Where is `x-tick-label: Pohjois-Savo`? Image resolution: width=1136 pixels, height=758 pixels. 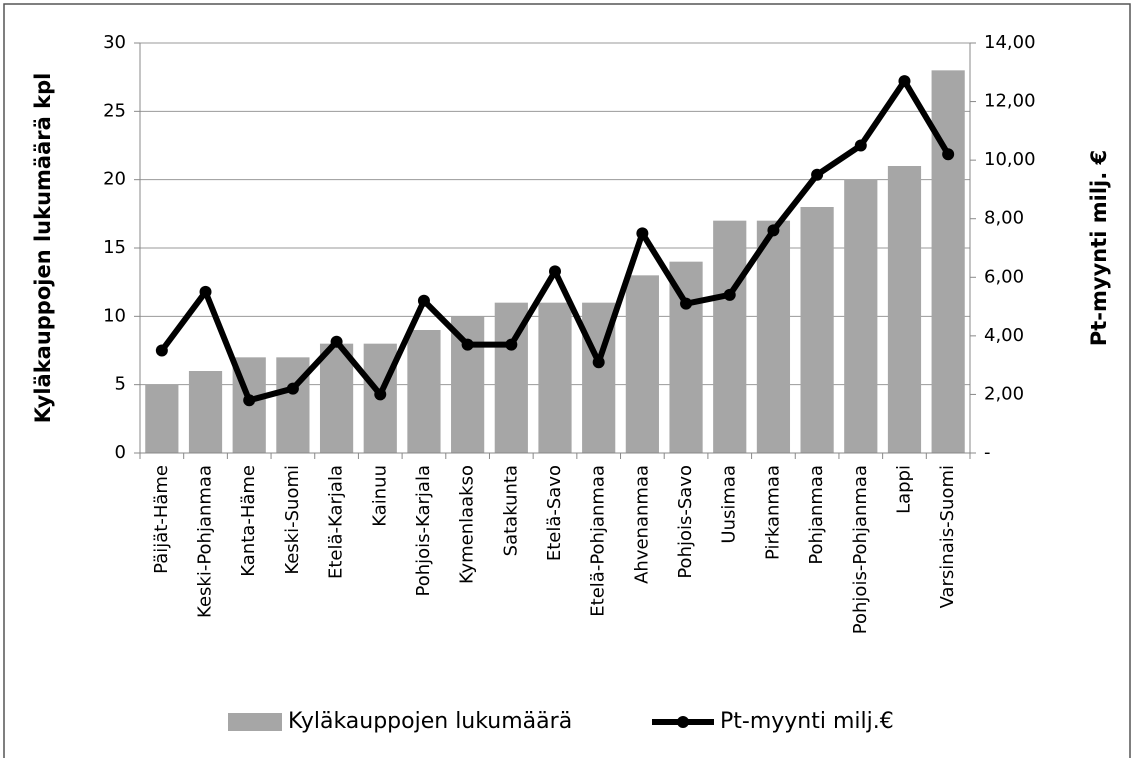
x-tick-label: Pohjois-Savo is located at coordinates (685, 522).